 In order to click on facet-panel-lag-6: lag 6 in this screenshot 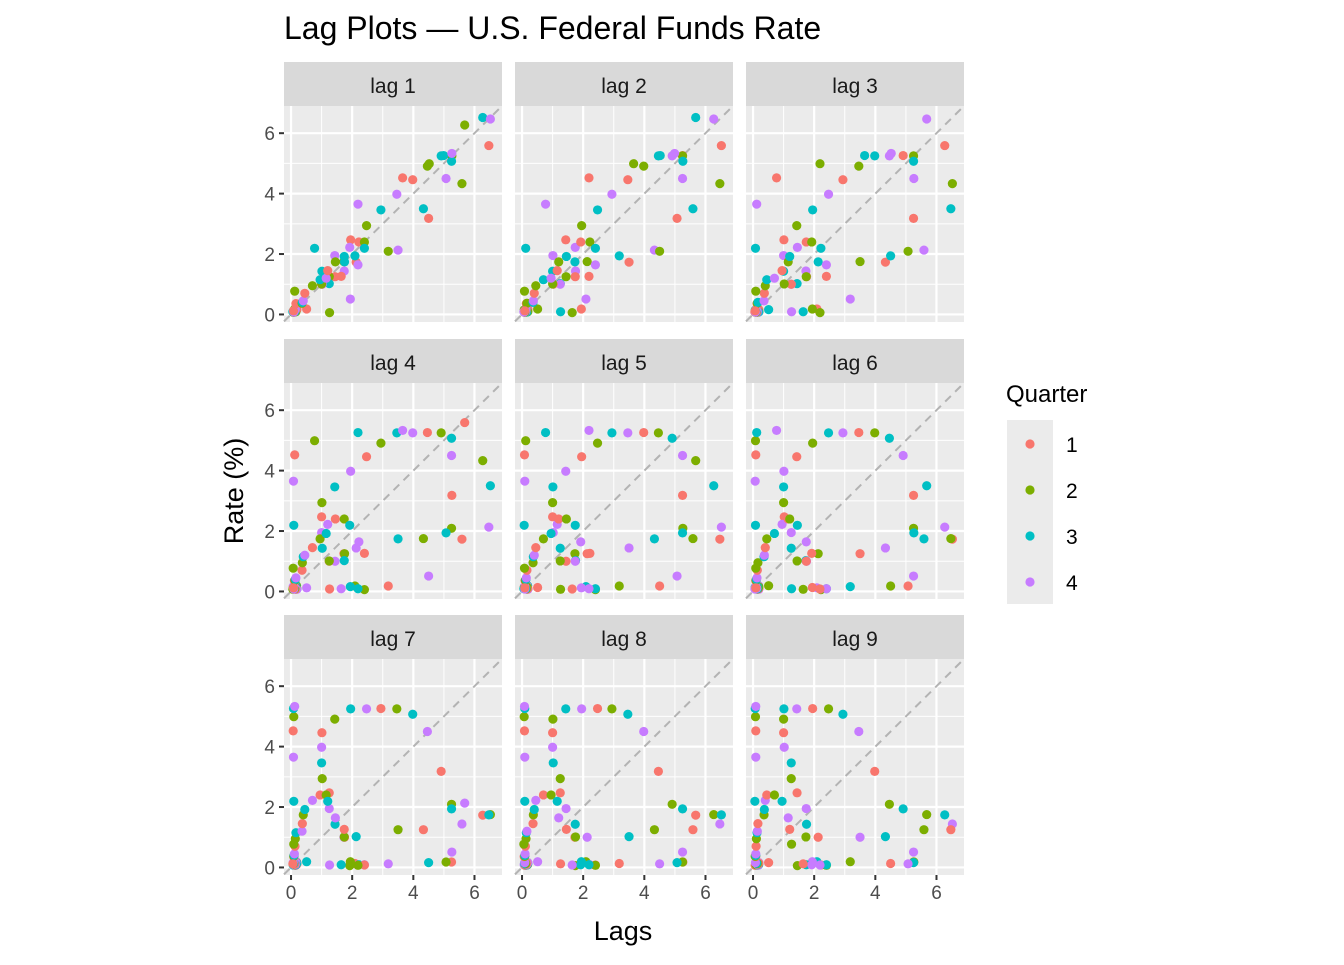, I will do `click(855, 469)`.